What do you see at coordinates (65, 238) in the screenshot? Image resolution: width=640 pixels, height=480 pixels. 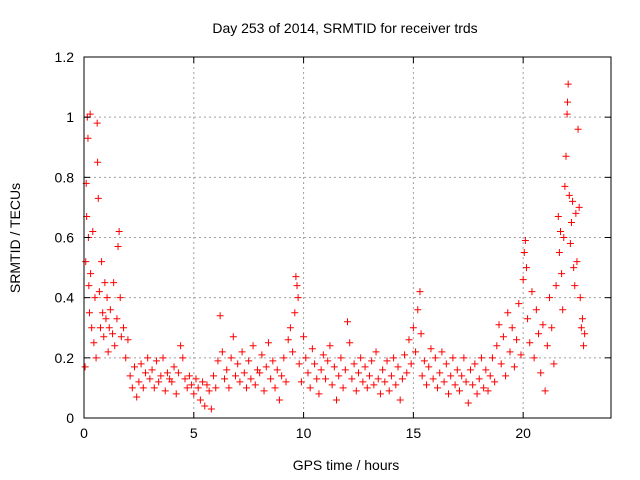 I see `y-tick-label: 0.6` at bounding box center [65, 238].